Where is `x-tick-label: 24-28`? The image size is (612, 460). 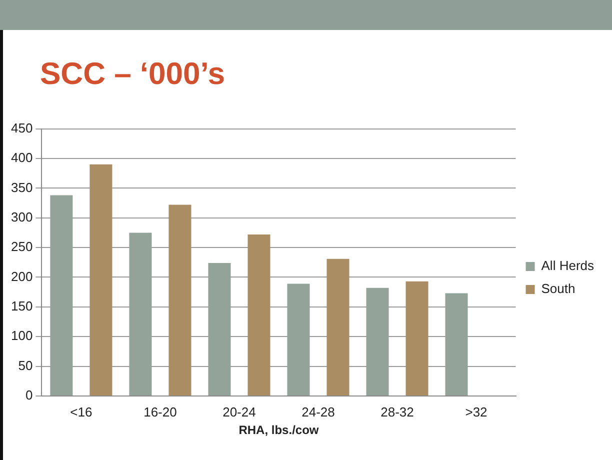 x-tick-label: 24-28 is located at coordinates (318, 412).